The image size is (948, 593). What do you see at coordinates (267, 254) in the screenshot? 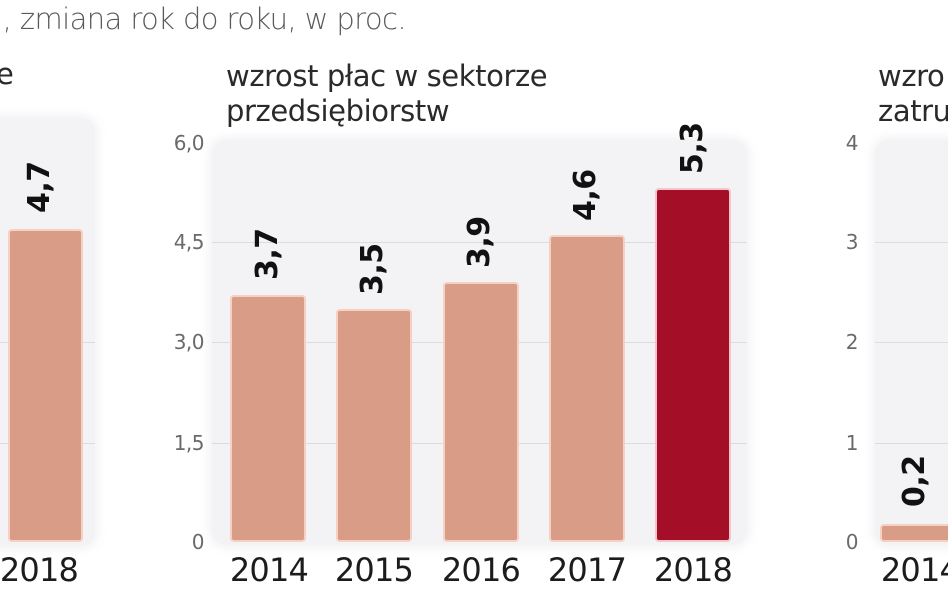
I see `bar-value-2014: 3,7` at bounding box center [267, 254].